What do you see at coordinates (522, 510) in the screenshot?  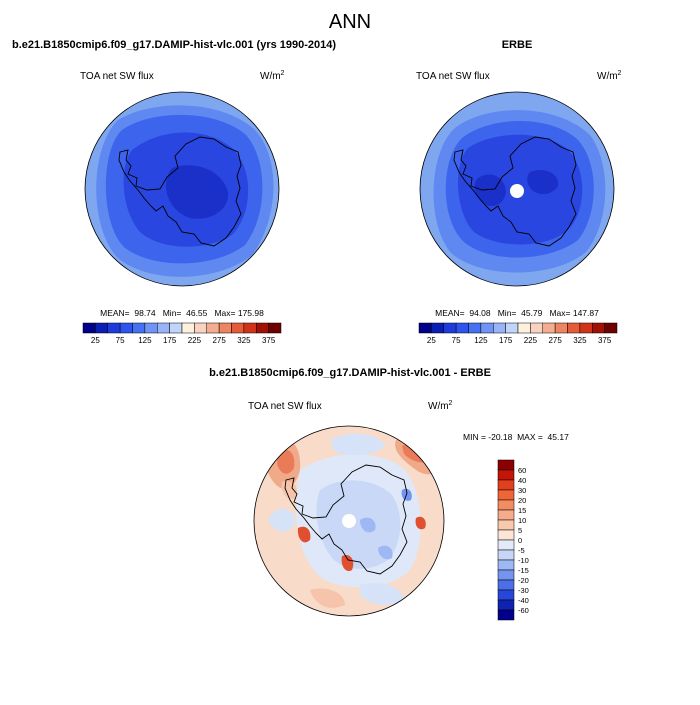 I see `colorbar-diff-tick-label: 15` at bounding box center [522, 510].